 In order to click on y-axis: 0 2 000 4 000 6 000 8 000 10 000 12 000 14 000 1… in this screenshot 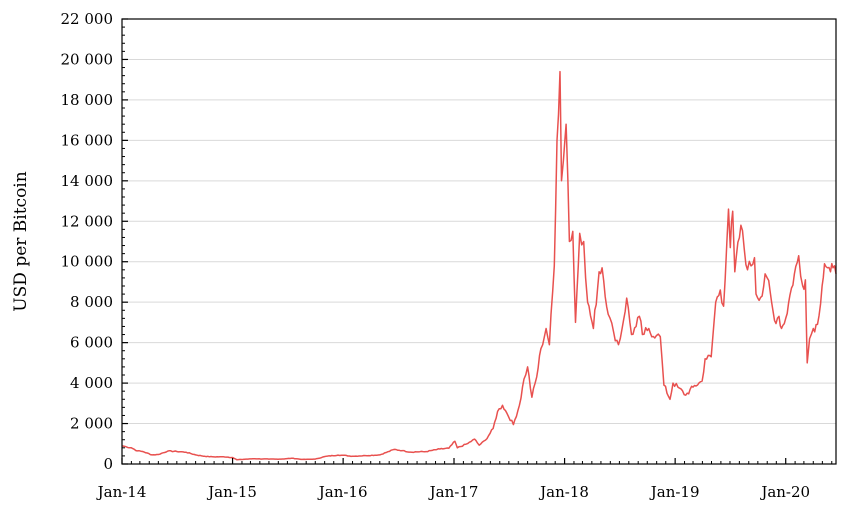, I will do `click(94, 241)`.